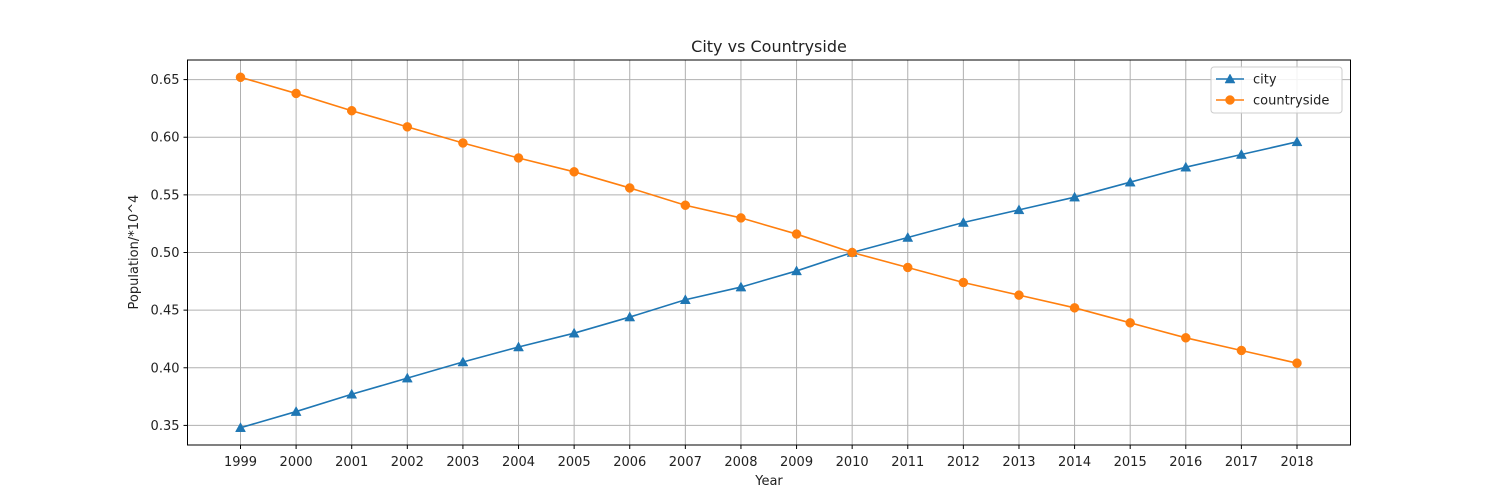 The image size is (1500, 500). I want to click on x-tick-label: 2003, so click(462, 462).